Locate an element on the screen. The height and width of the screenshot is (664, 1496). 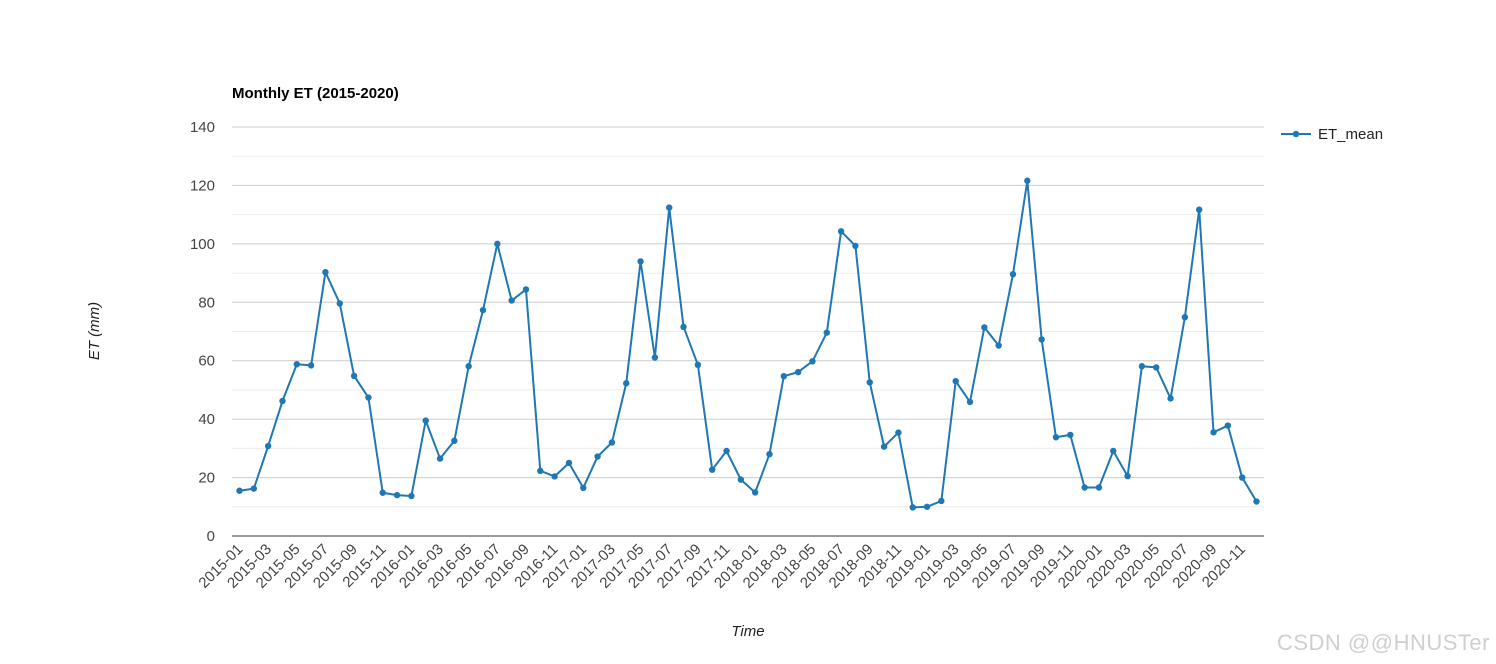
y-tick-label: 100 is located at coordinates (202, 244).